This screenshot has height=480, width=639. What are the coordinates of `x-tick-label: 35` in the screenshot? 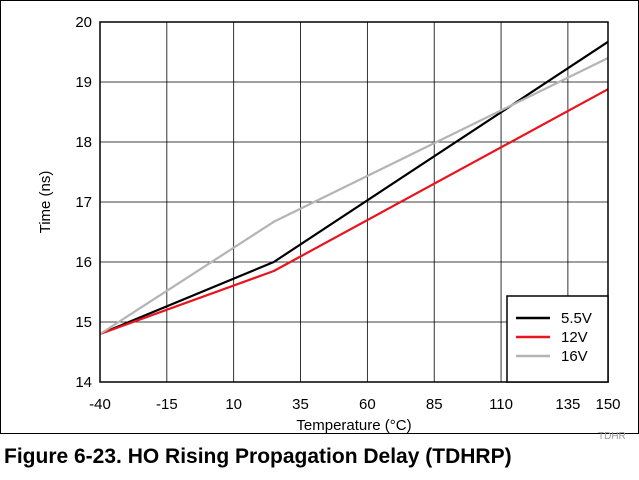 It's located at (300, 404).